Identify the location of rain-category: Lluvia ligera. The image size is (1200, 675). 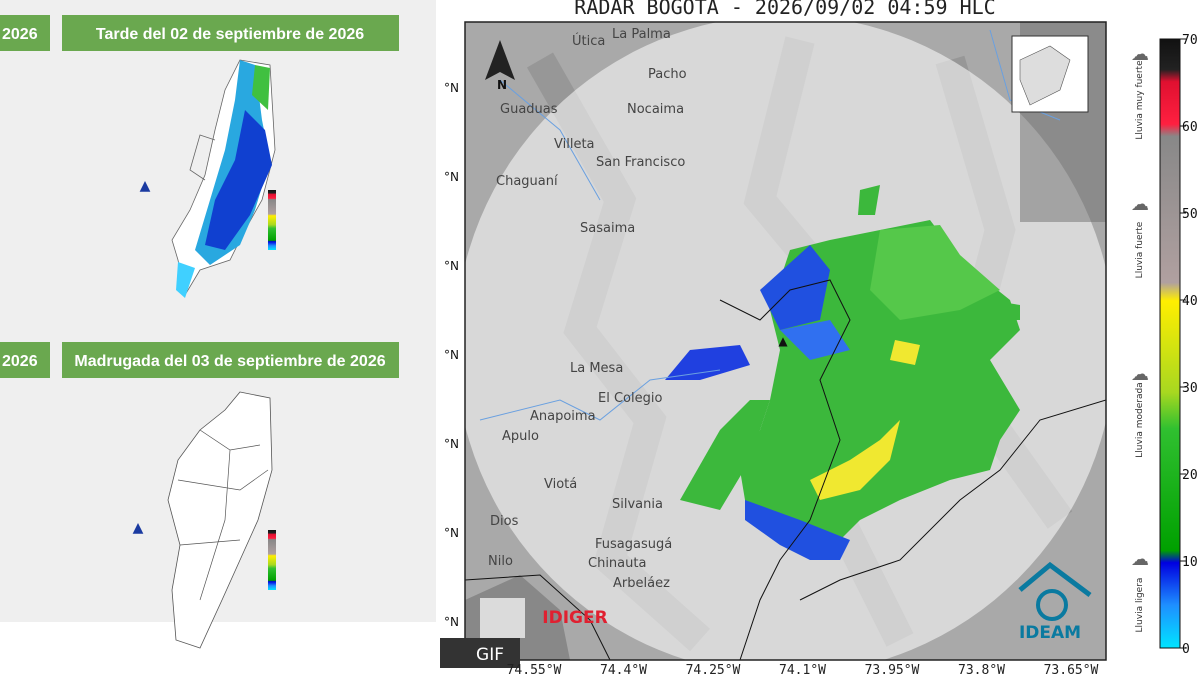
(1140, 605).